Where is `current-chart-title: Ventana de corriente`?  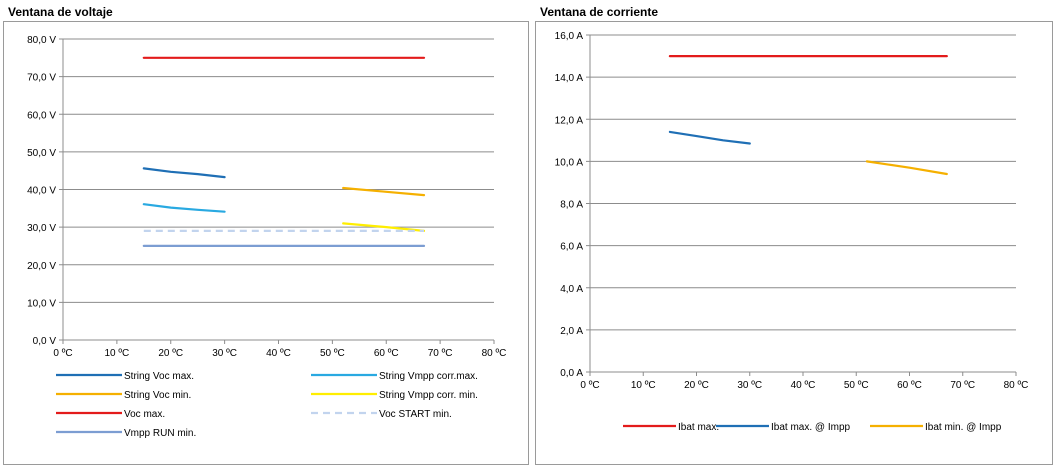
current-chart-title: Ventana de corriente is located at coordinates (599, 12).